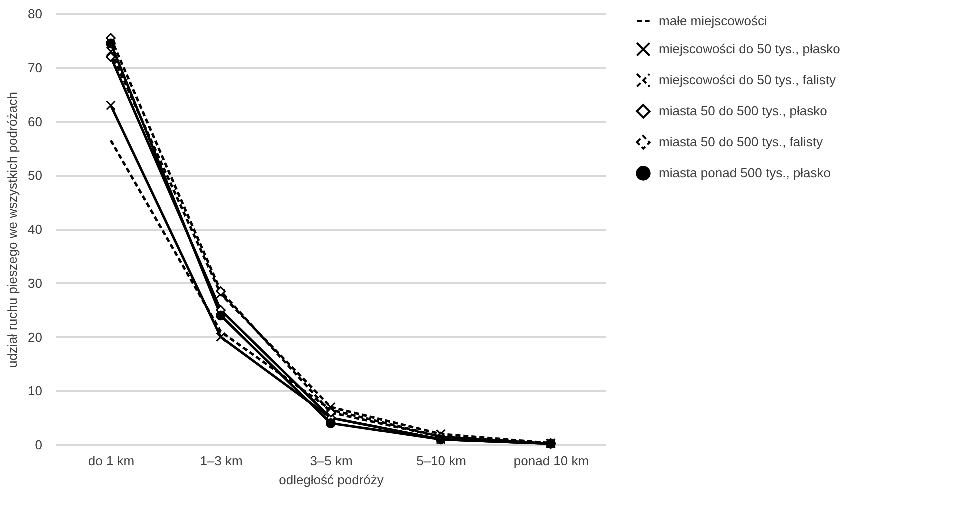  I want to click on y-axis-title: udział ruchu pieszego we wszystkich podróżach, so click(12, 230).